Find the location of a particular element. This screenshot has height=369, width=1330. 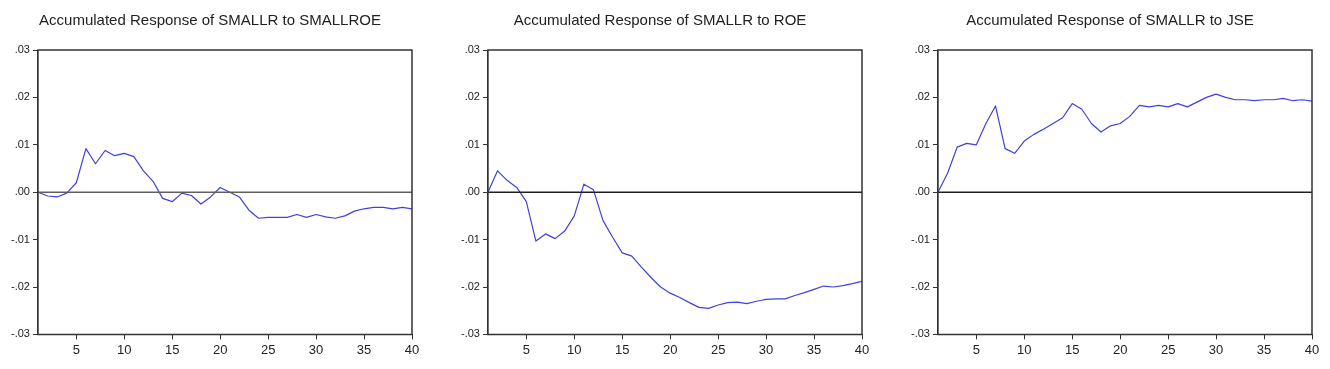

chart-title: Accumulated Response of SMALLR to SMALLROE is located at coordinates (210, 20).